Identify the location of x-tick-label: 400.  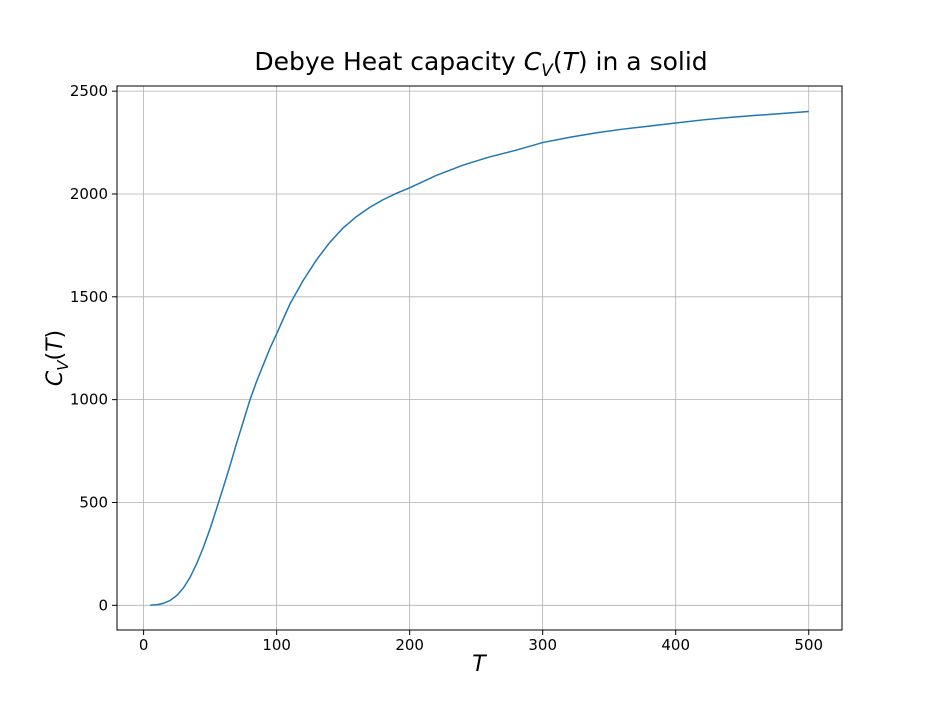
(675, 645).